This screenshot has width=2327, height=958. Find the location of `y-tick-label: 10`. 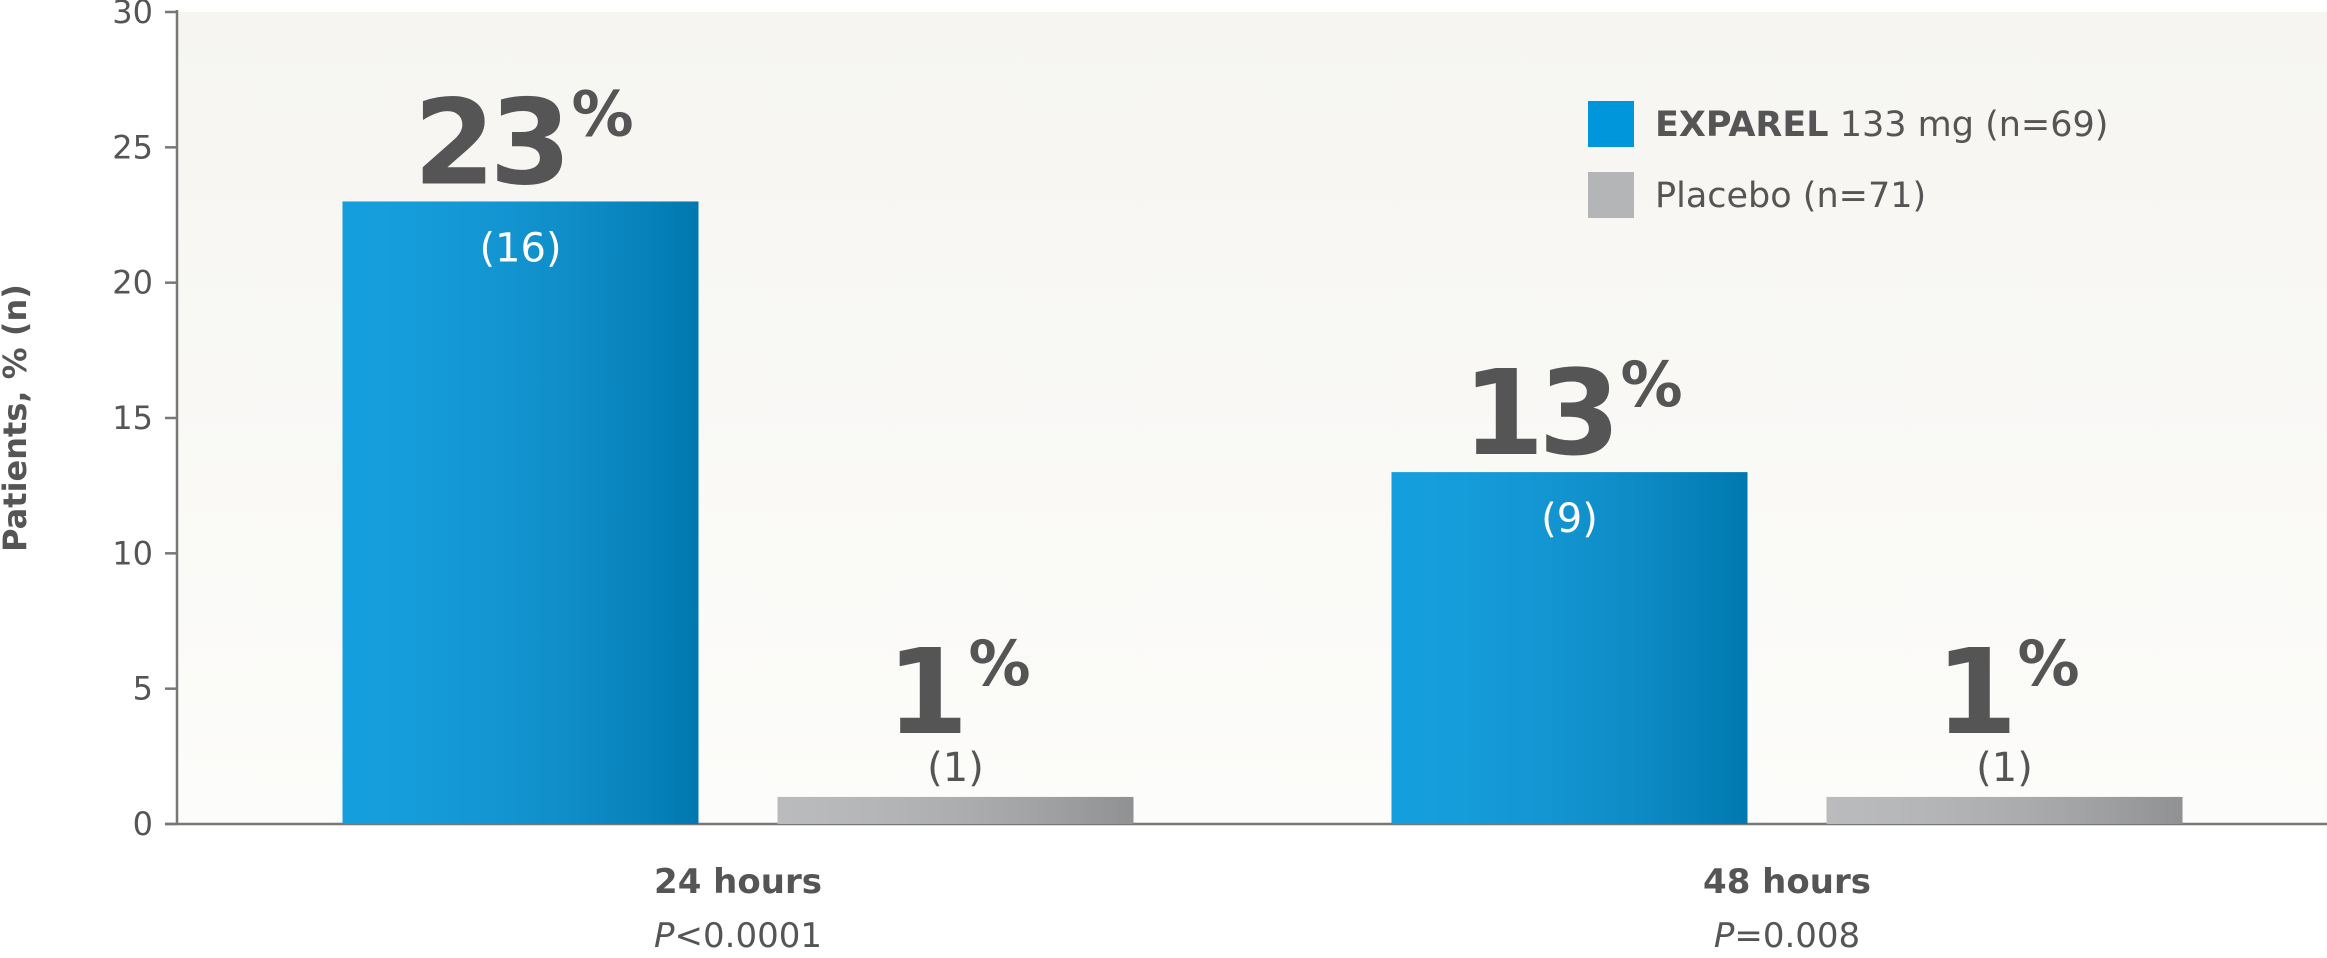

y-tick-label: 10 is located at coordinates (132, 553).